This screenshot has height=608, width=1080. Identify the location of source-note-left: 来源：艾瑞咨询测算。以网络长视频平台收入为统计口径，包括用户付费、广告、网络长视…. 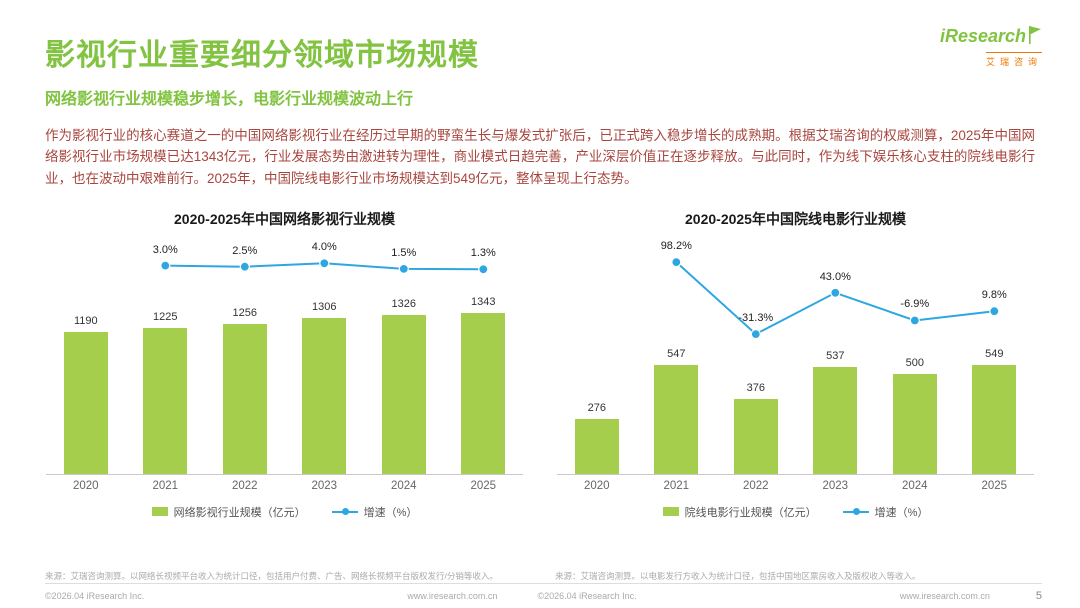
(271, 575).